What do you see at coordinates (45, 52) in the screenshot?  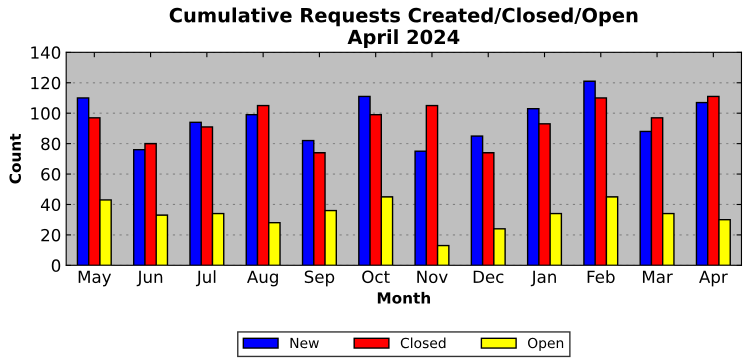 I see `y-tick-label: 140` at bounding box center [45, 52].